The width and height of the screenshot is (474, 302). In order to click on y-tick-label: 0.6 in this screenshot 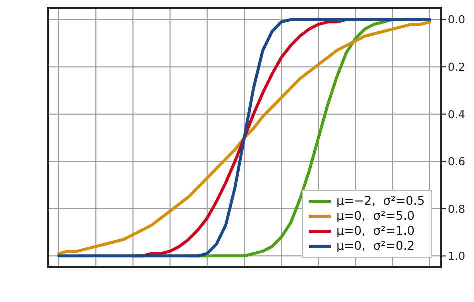, I will do `click(457, 162)`.